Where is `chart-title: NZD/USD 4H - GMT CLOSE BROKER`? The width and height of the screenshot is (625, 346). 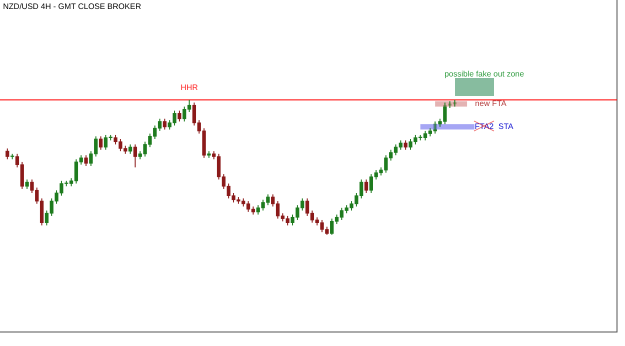 chart-title: NZD/USD 4H - GMT CLOSE BROKER is located at coordinates (72, 6).